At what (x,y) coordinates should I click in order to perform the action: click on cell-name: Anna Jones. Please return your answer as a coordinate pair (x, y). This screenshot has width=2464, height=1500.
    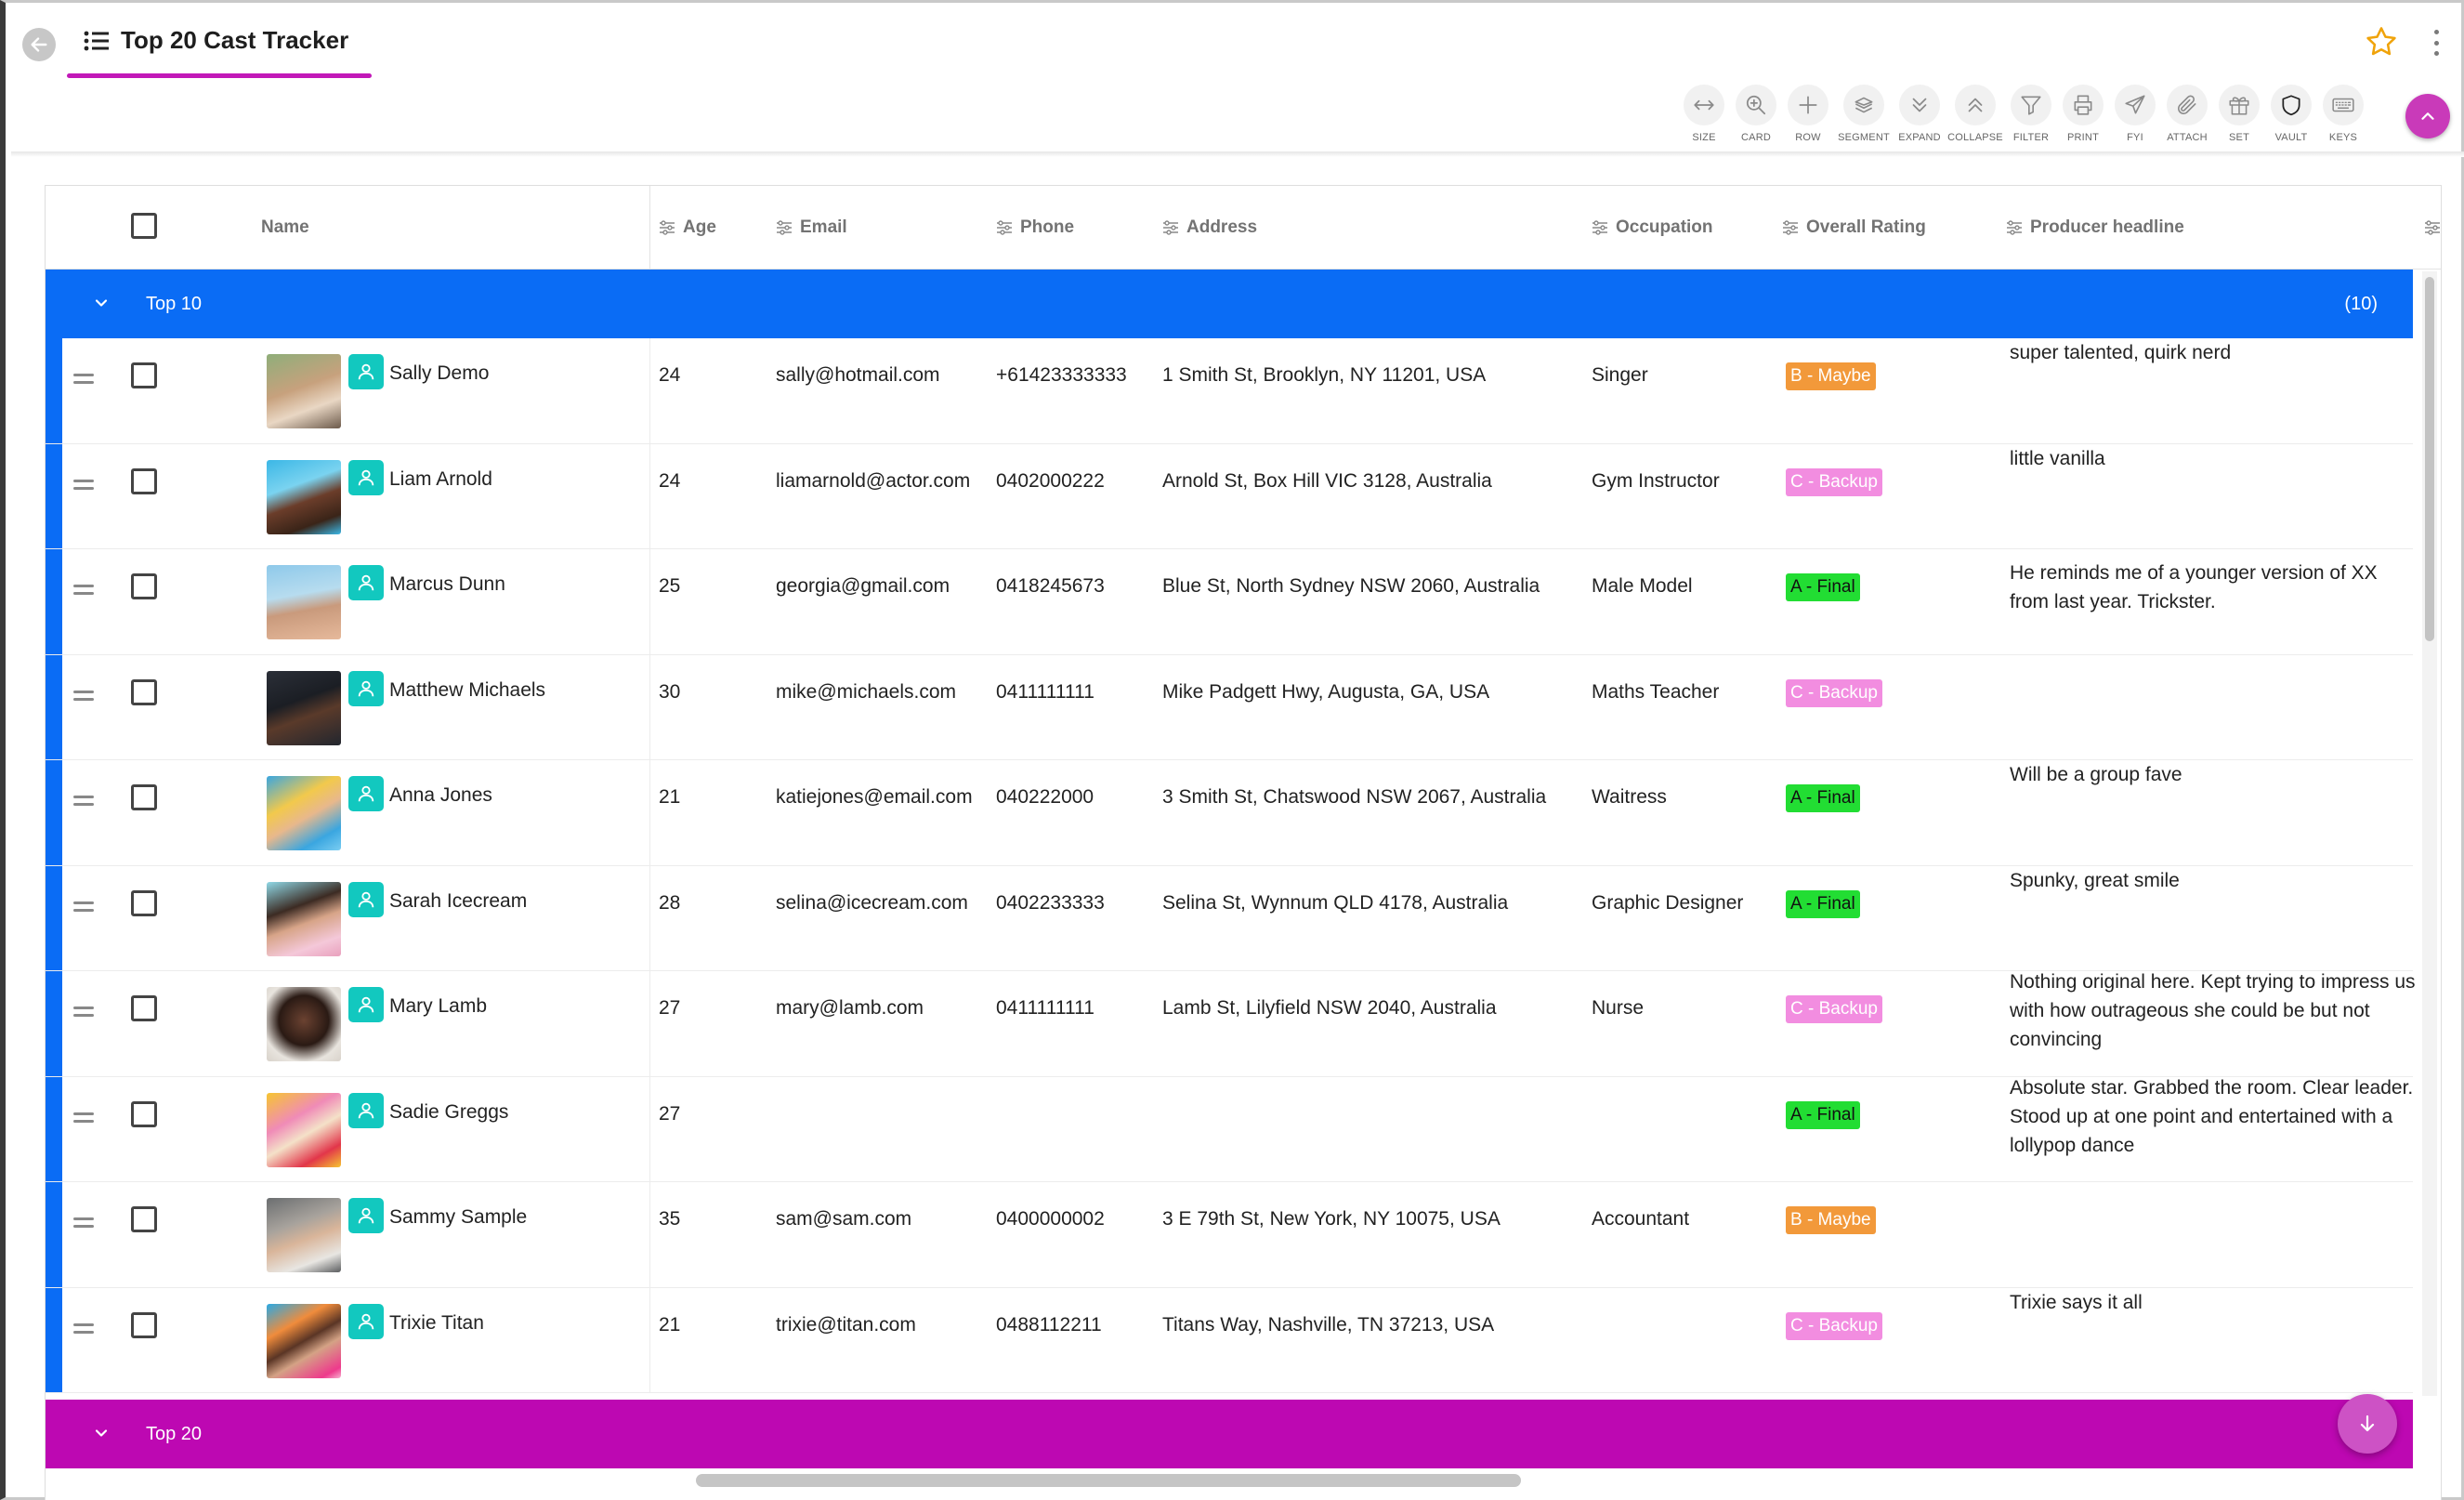
    Looking at the image, I should click on (440, 795).